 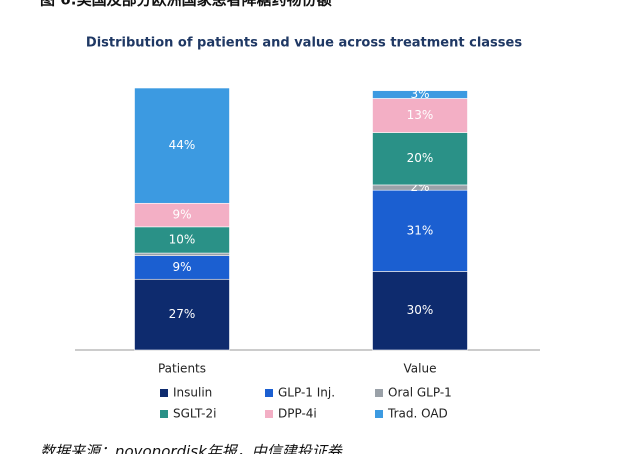 I want to click on data-label: 30%, so click(x=420, y=310).